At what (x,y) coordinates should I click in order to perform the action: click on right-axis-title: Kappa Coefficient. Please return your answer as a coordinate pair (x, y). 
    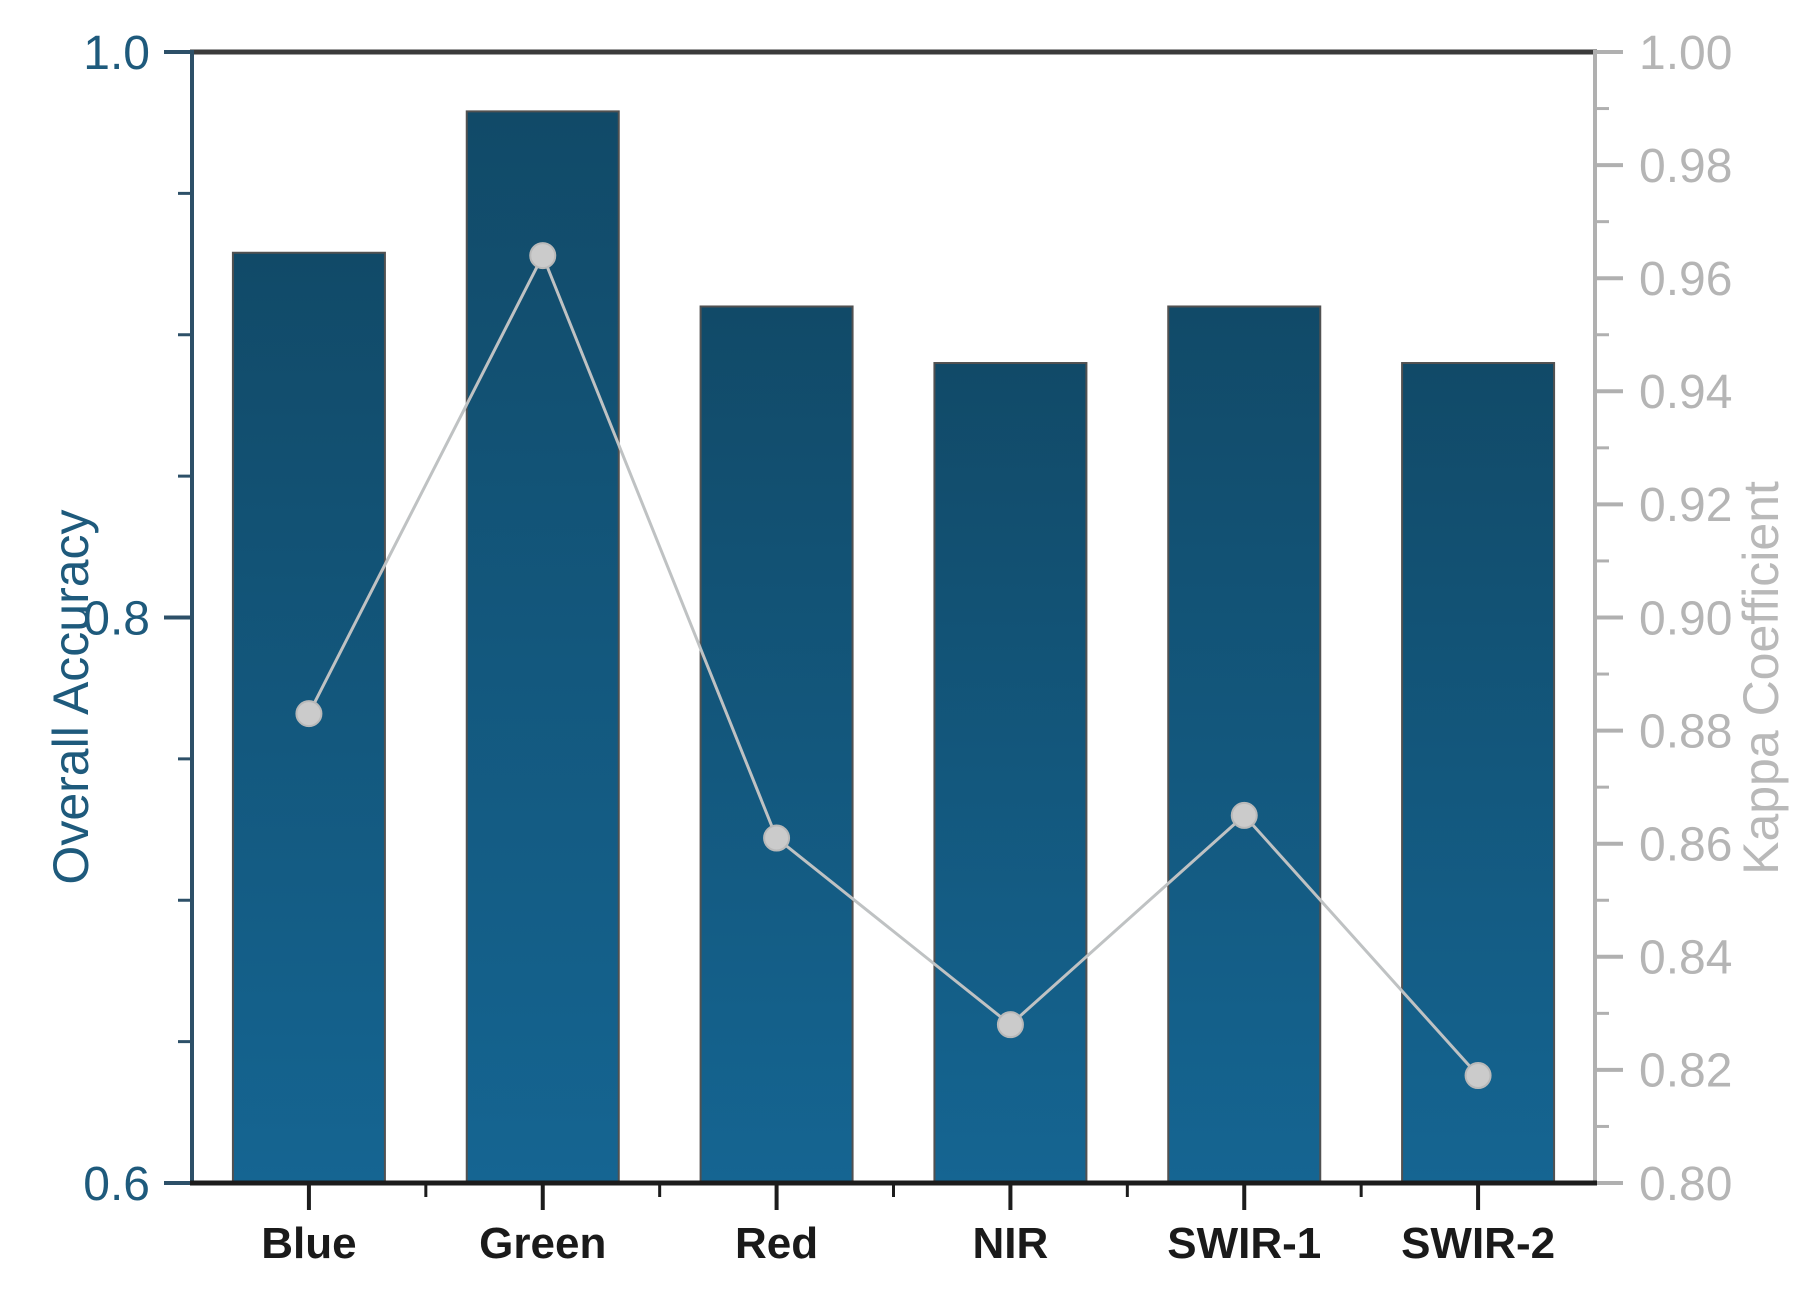
    Looking at the image, I should click on (1761, 678).